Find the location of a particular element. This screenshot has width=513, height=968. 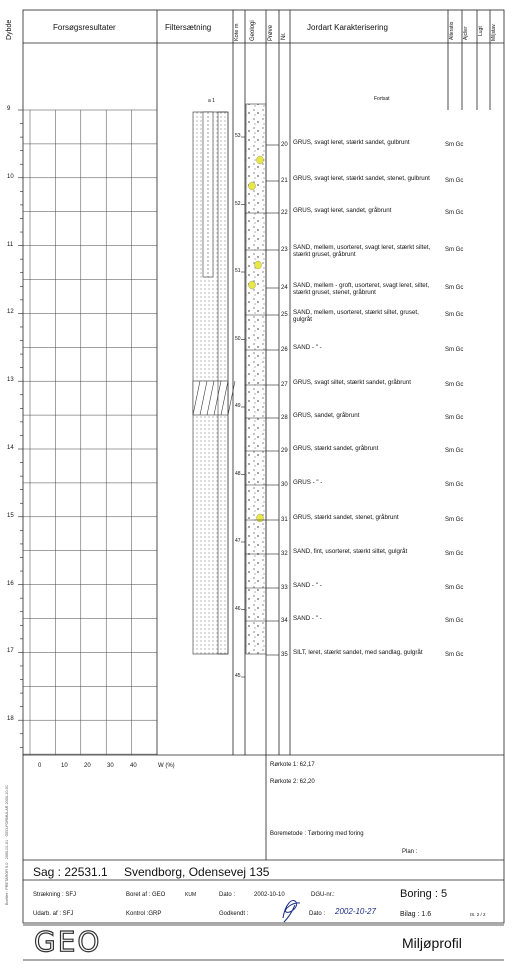

udarb-af: Udarb. af : SFJ is located at coordinates (53, 914).